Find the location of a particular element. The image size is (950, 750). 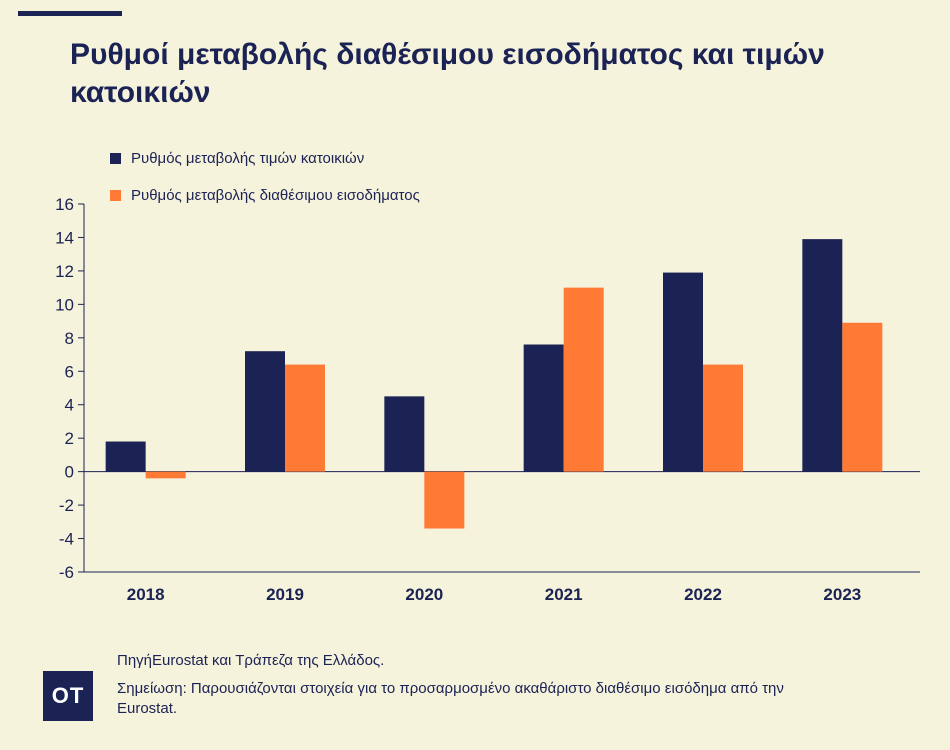

legend-swatch-disposable-income is located at coordinates (115, 195).